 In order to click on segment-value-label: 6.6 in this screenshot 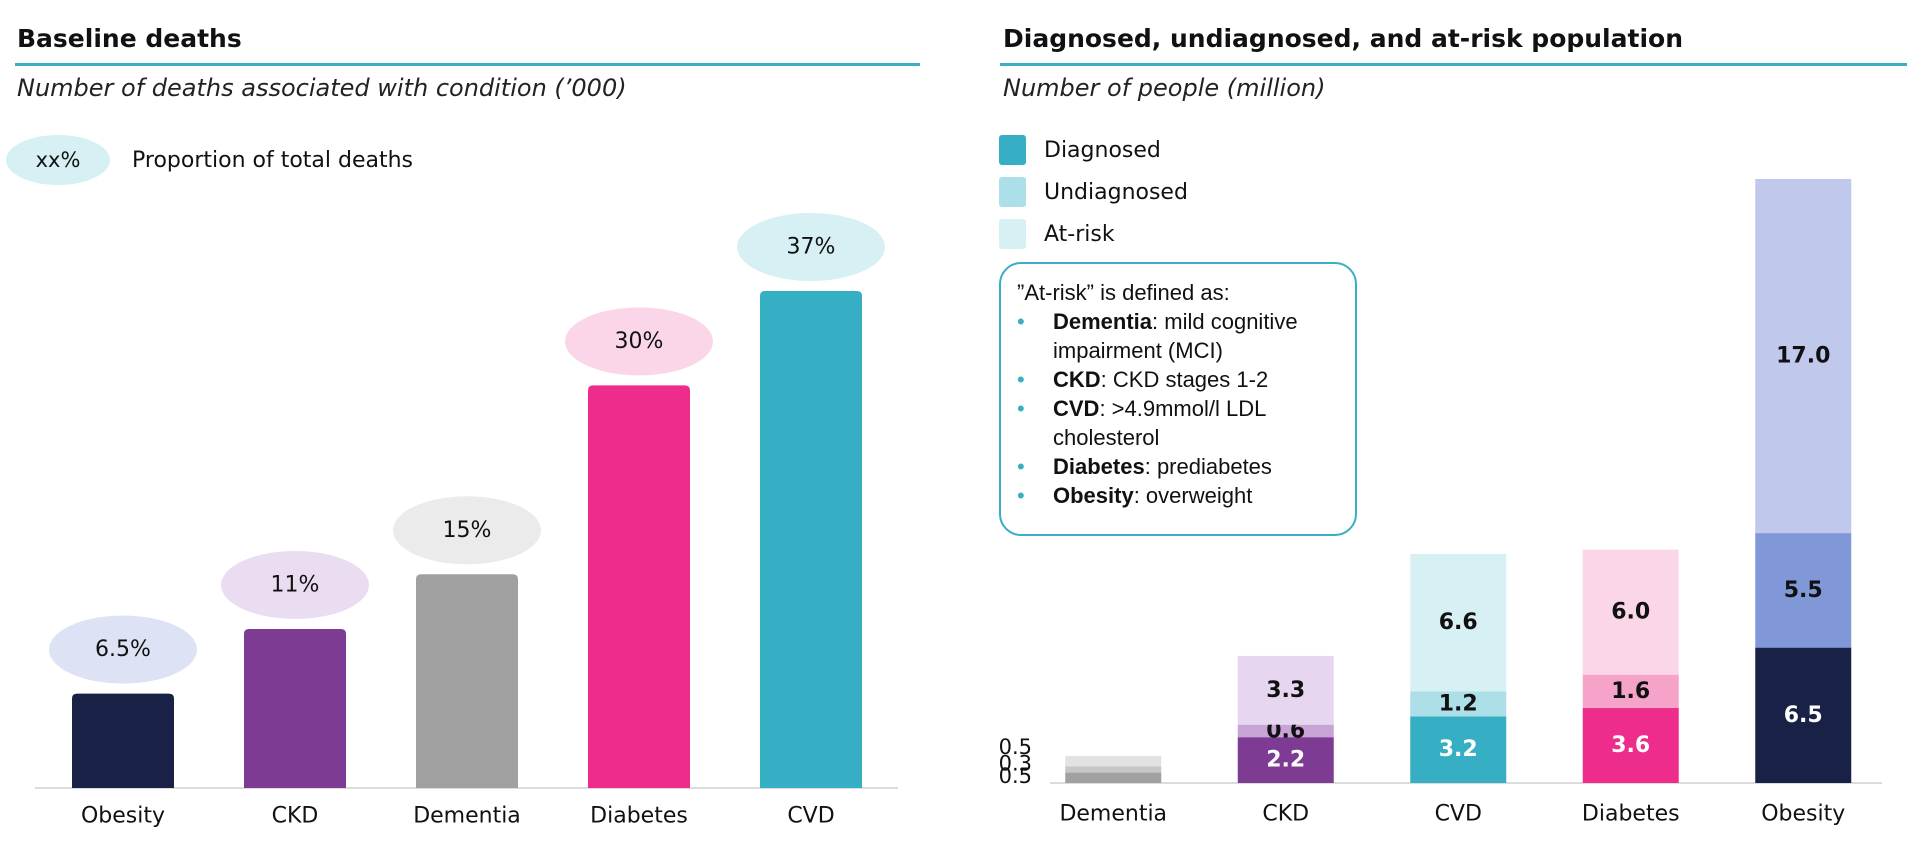, I will do `click(1458, 622)`.